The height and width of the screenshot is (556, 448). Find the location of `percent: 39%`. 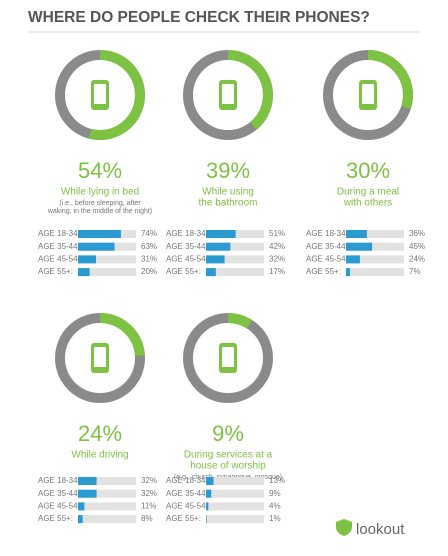

percent: 39% is located at coordinates (228, 170).